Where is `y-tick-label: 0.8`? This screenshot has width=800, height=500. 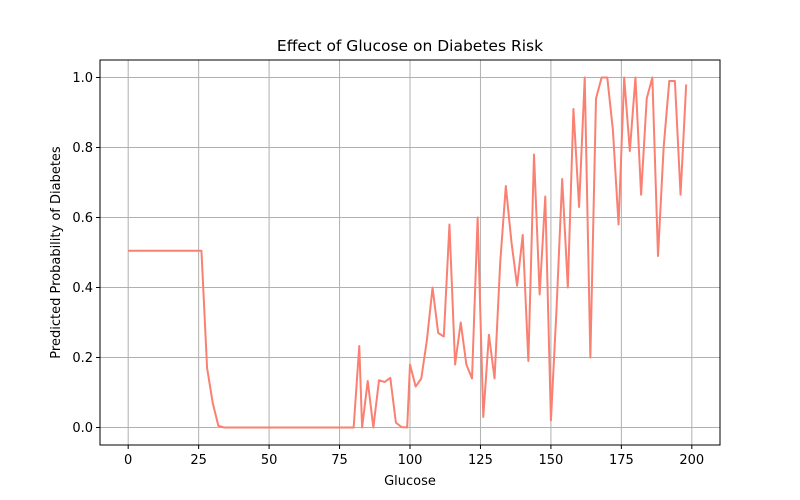
y-tick-label: 0.8 is located at coordinates (82, 148).